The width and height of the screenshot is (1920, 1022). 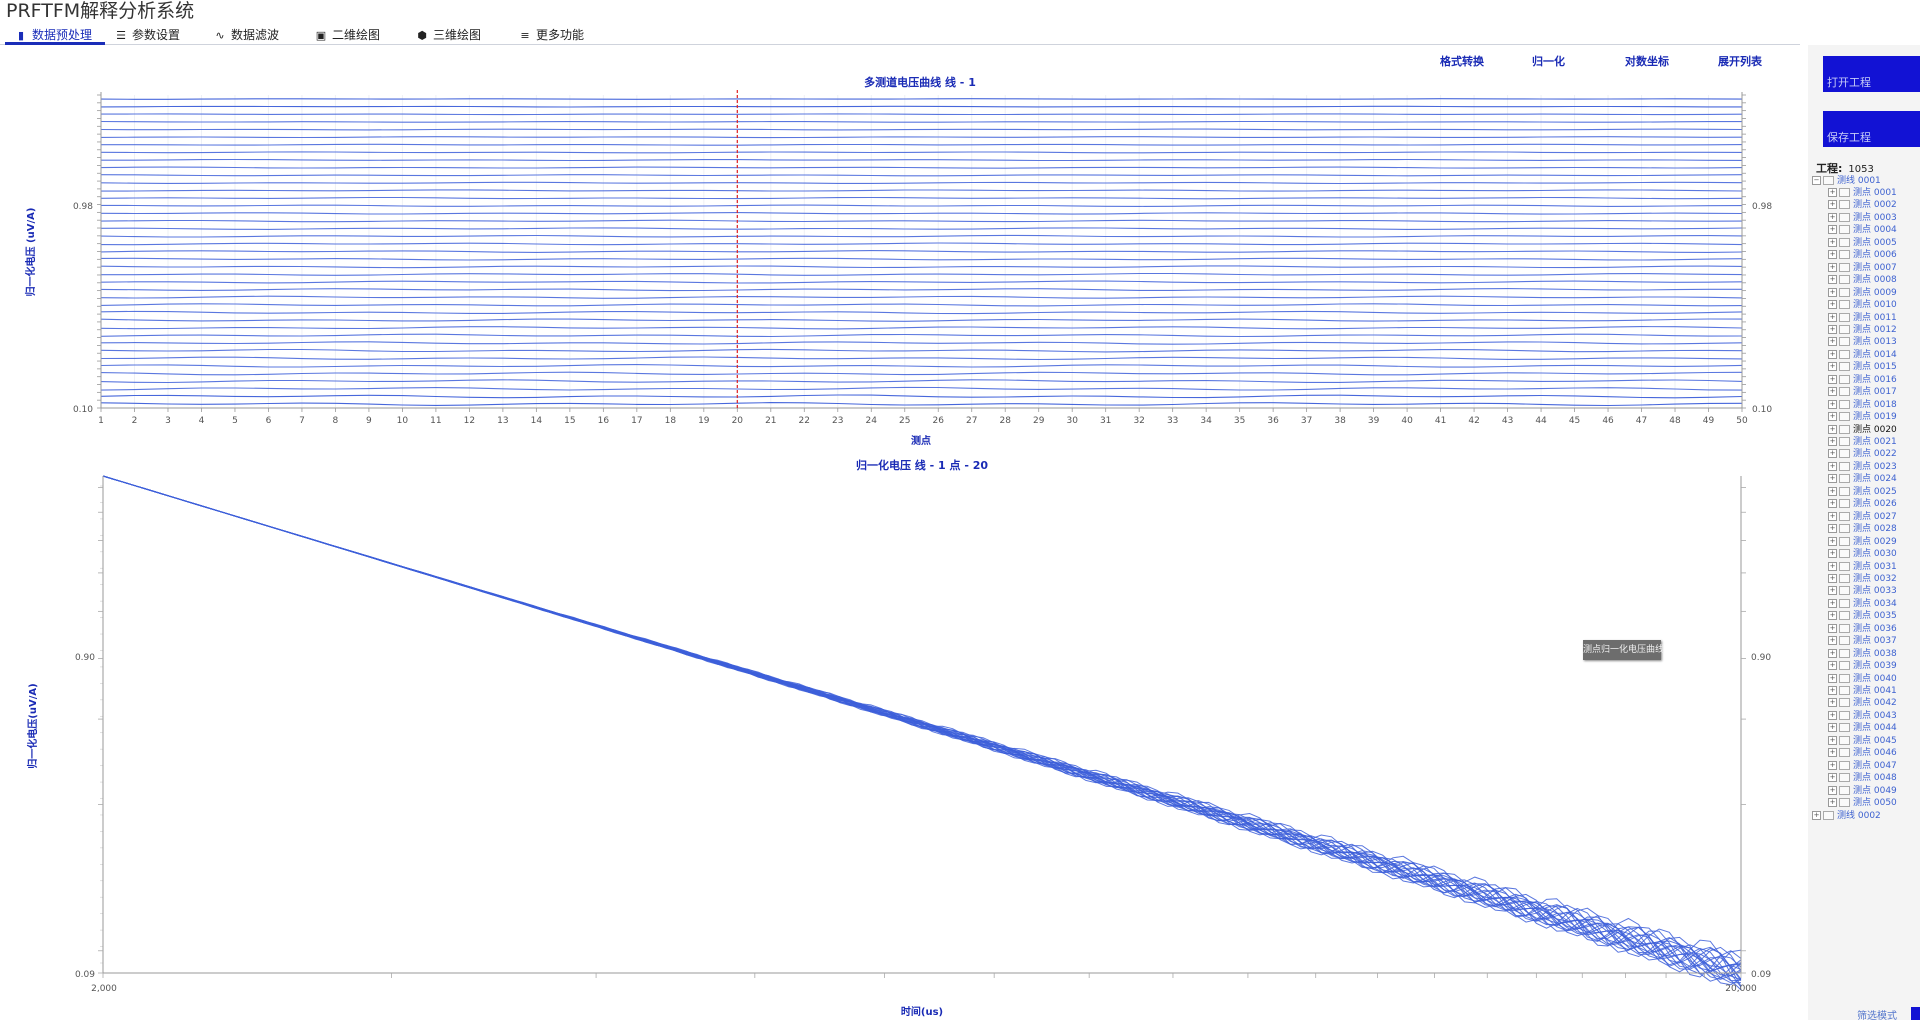 I want to click on expand-list-button: 展开列表, so click(x=1740, y=61).